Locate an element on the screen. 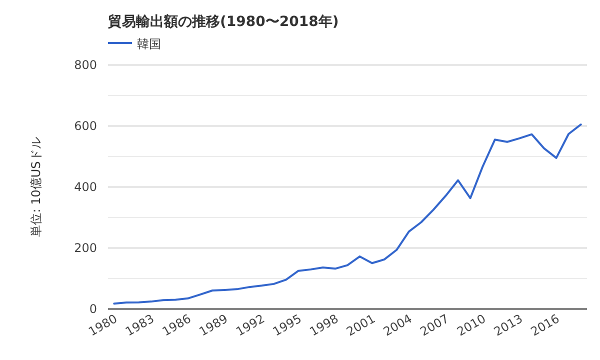 This screenshot has width=600, height=360. y-tick-label: 400 is located at coordinates (85, 187).